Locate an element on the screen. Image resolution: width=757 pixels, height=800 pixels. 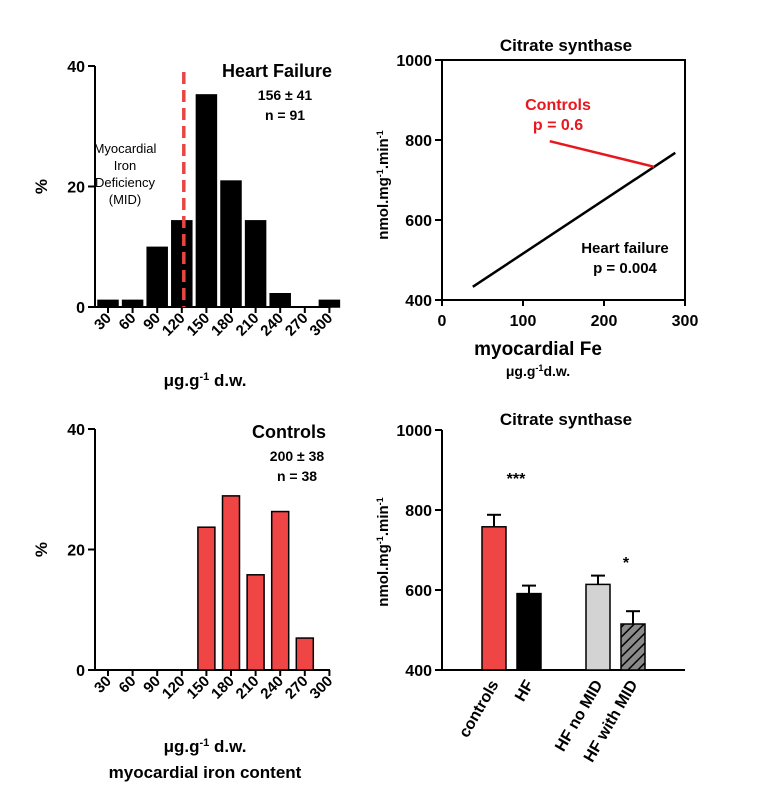
x-tick-label: 200 is located at coordinates (604, 321).